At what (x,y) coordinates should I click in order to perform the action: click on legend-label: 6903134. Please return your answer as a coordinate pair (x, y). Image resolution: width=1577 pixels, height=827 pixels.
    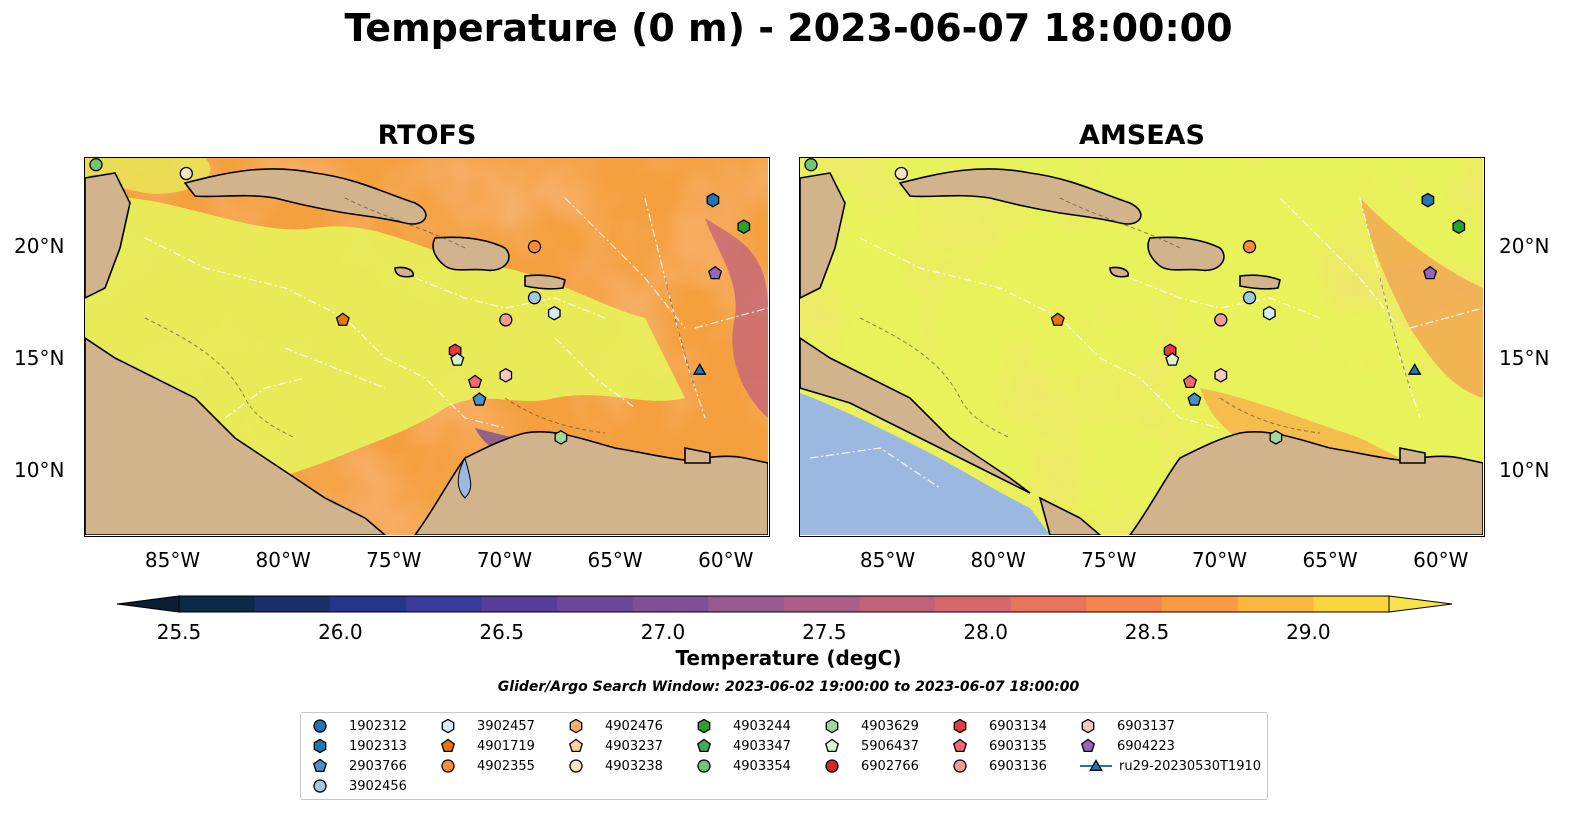
    Looking at the image, I should click on (1018, 726).